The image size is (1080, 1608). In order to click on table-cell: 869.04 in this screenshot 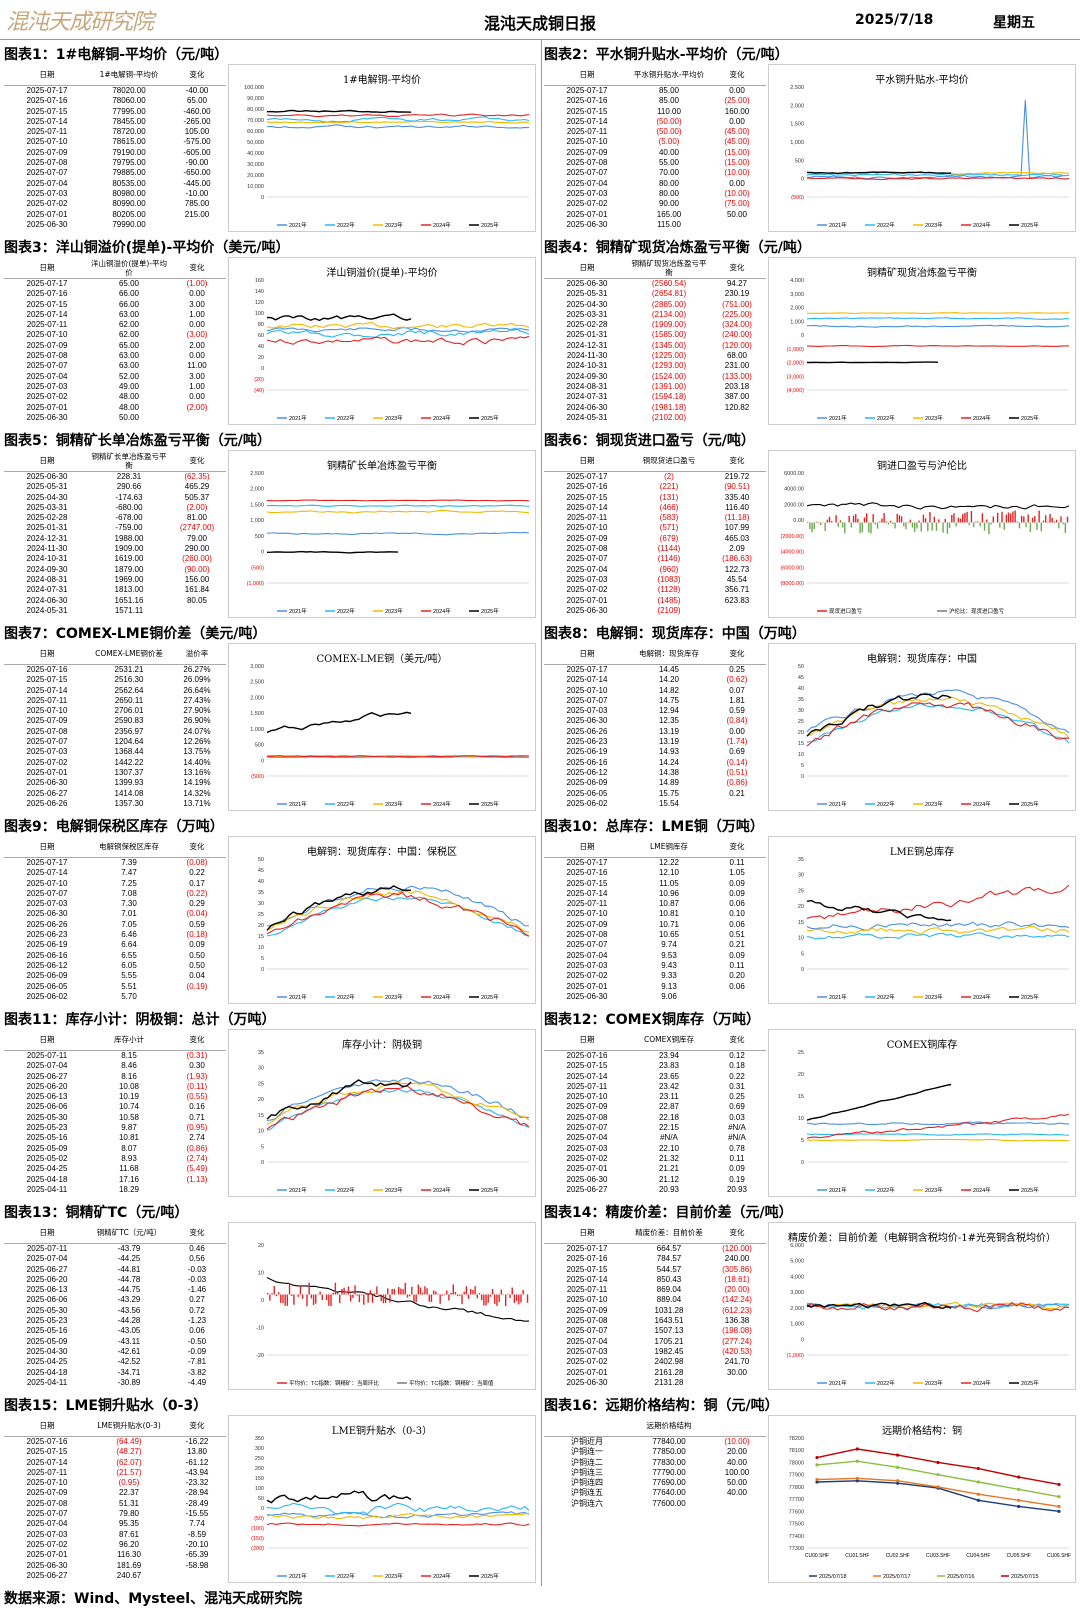, I will do `click(669, 1290)`.